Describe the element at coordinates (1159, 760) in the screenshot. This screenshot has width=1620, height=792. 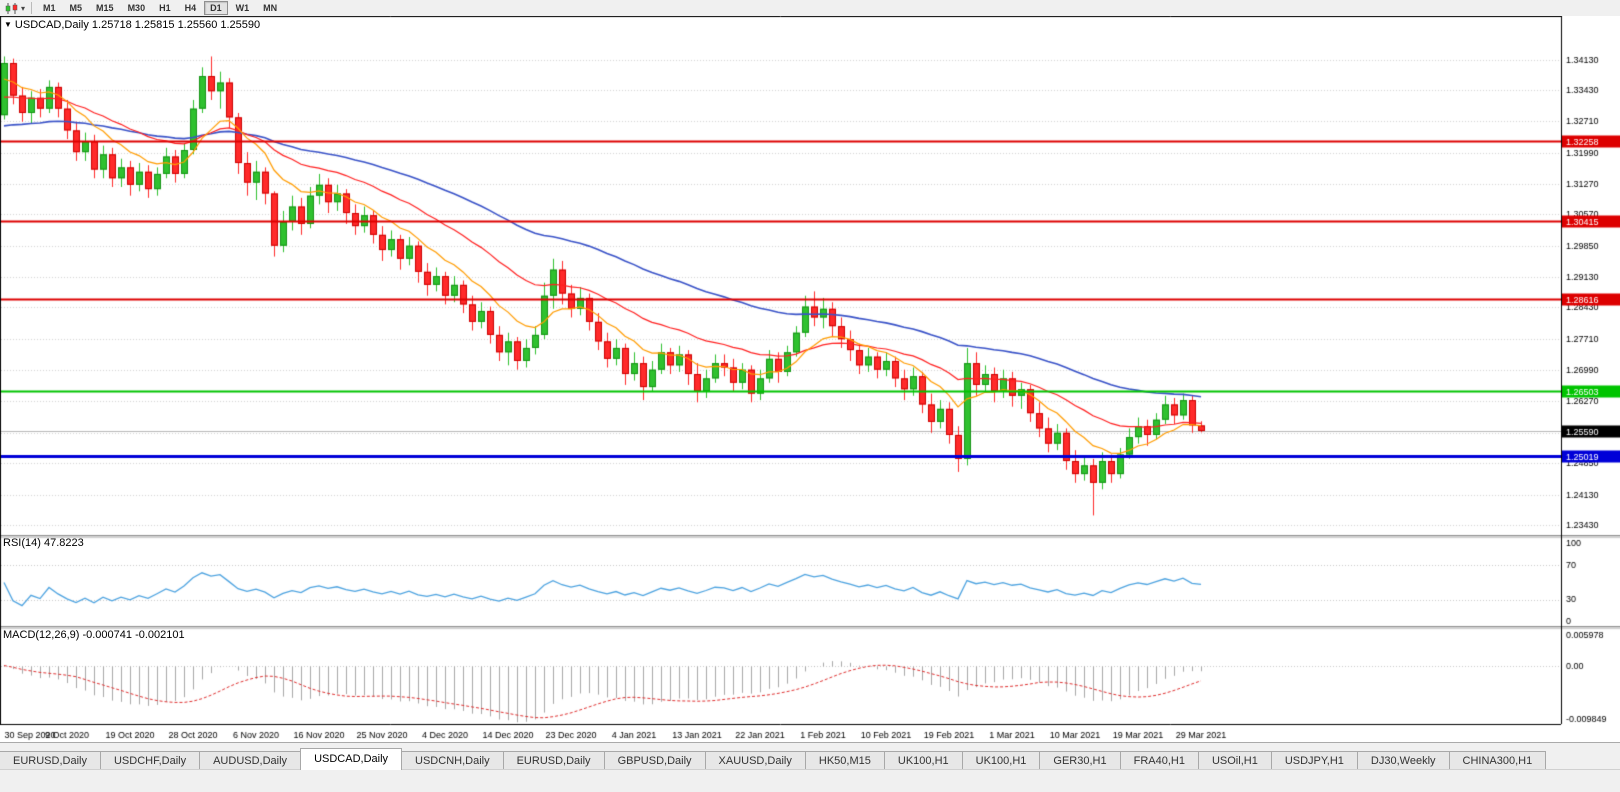
I see `symbol-tab-fra40-h1-12: FRA40,H1` at that location.